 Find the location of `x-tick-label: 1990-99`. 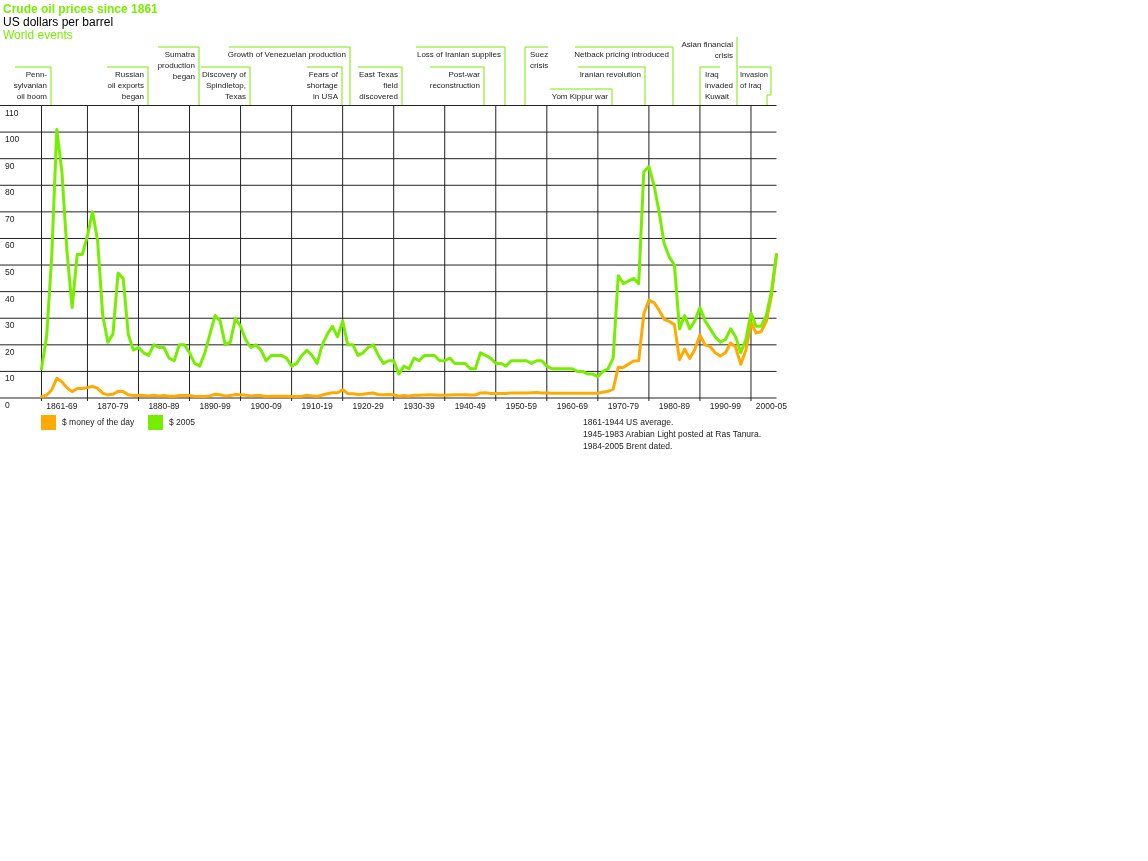

x-tick-label: 1990-99 is located at coordinates (725, 406).